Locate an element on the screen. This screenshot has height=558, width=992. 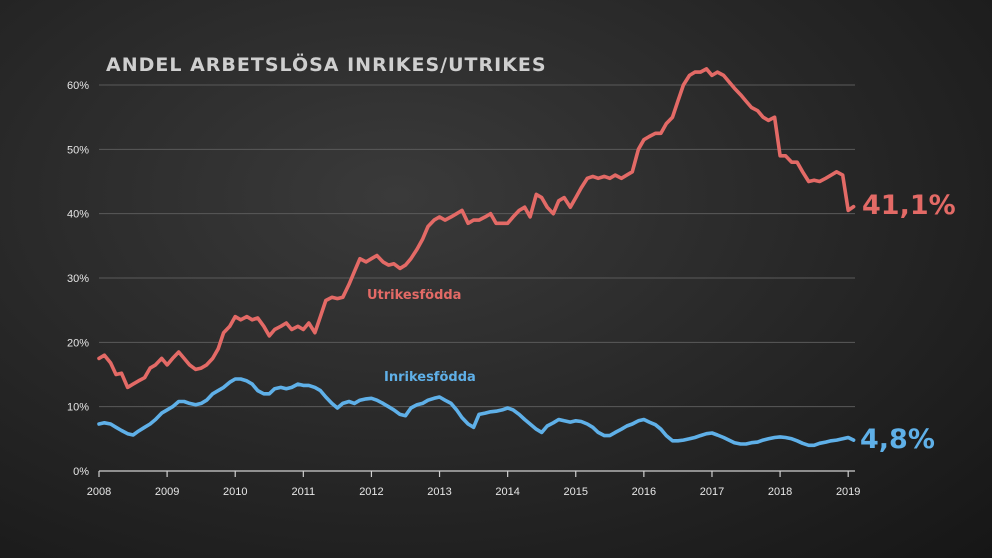
y-tick-label: 30% is located at coordinates (78, 279).